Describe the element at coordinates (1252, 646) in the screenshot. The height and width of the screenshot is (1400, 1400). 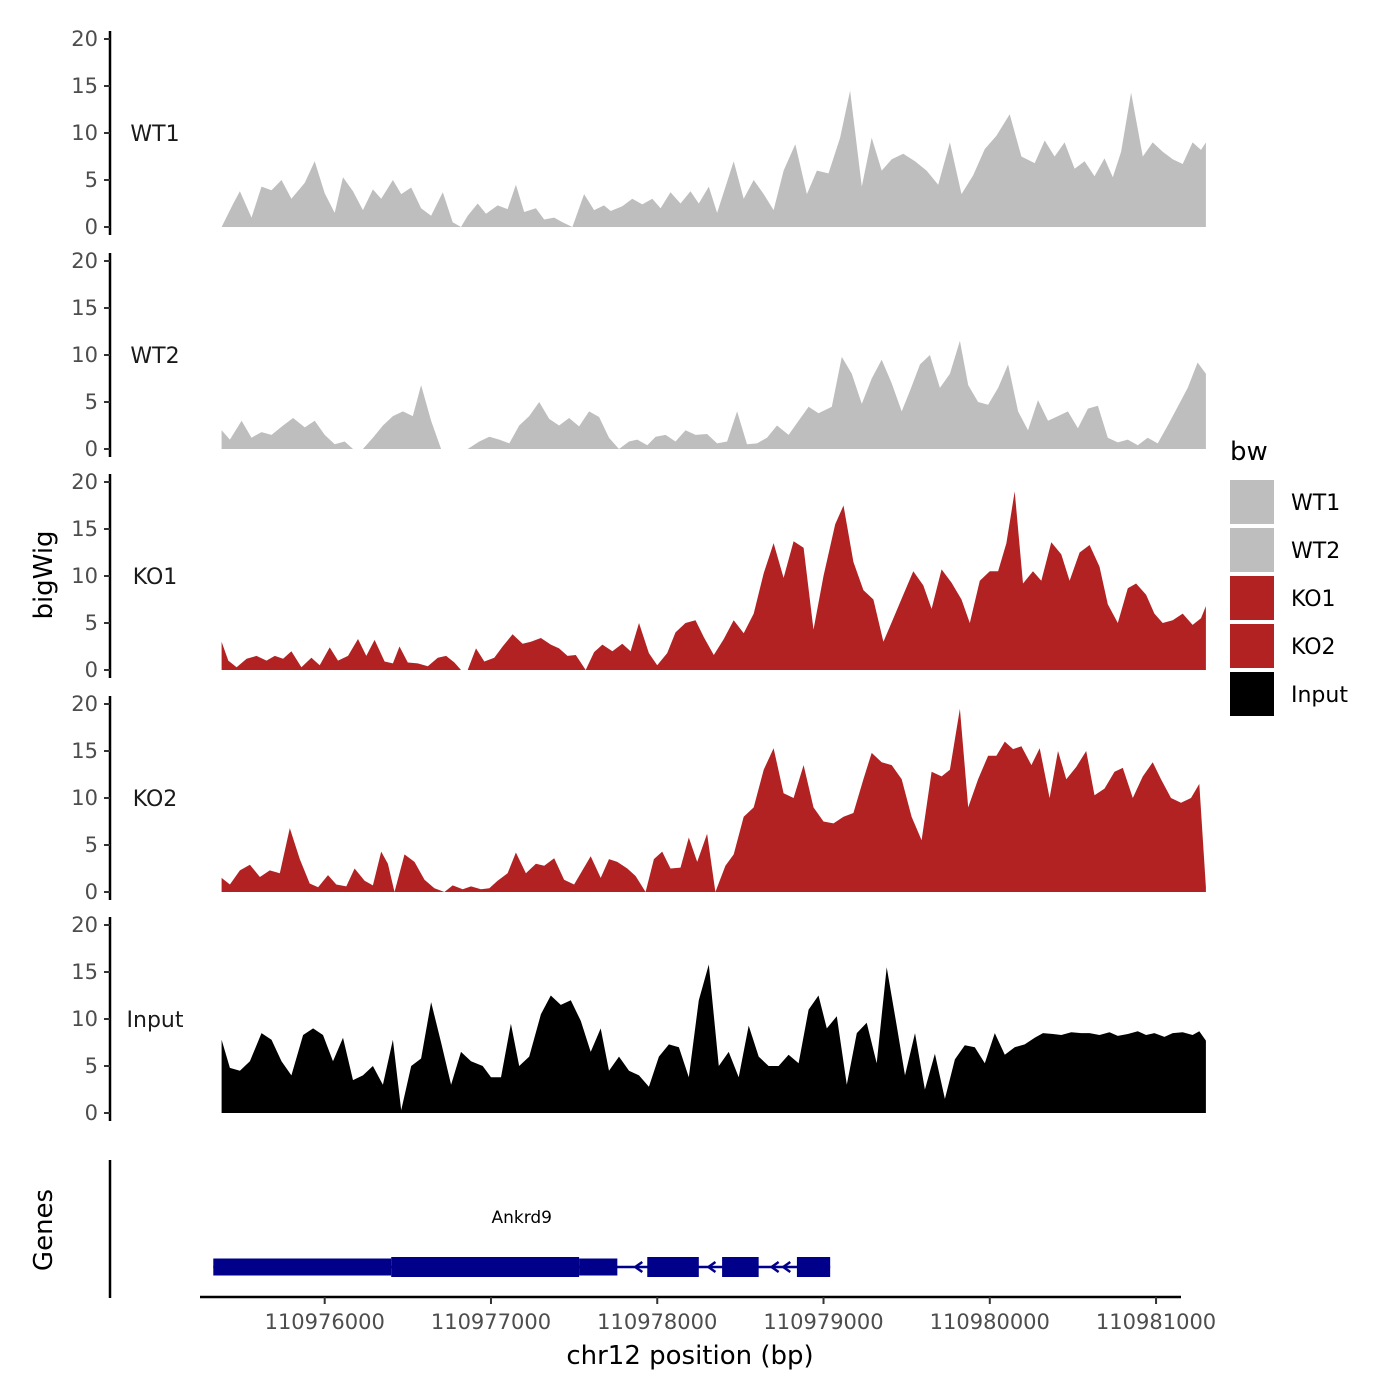
I see `legend-key-ko2` at that location.